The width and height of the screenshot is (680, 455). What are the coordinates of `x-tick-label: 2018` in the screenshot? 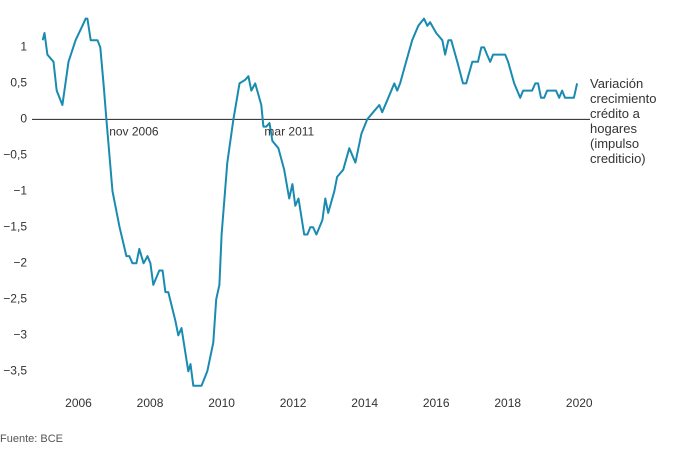 It's located at (507, 403).